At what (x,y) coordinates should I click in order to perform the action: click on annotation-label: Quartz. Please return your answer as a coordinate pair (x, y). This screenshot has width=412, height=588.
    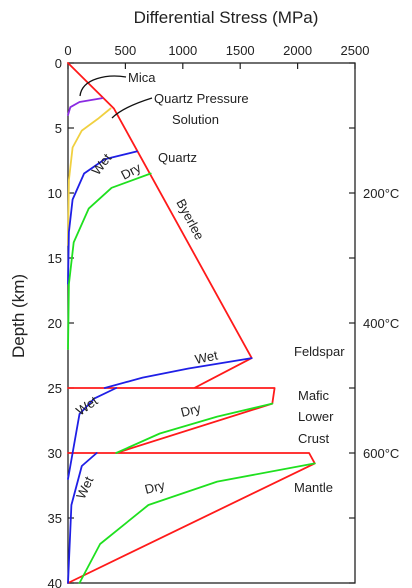
    Looking at the image, I should click on (177, 157).